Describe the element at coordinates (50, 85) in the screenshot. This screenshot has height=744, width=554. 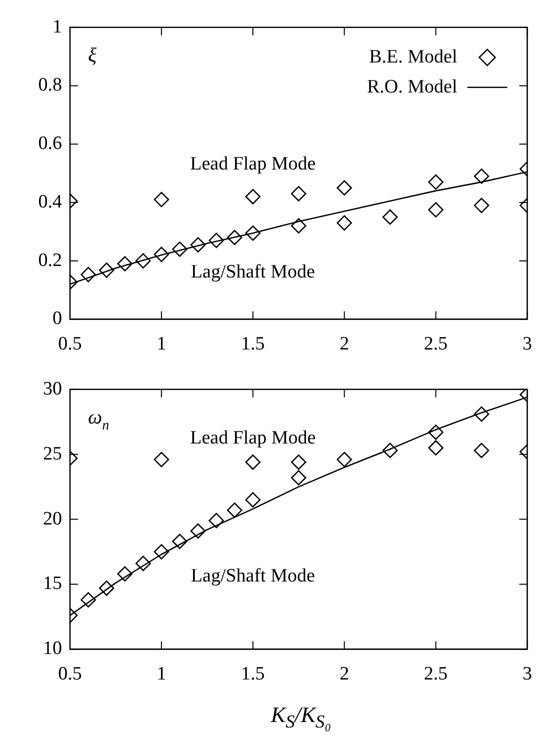
I see `y-tick-label: 0.8` at that location.